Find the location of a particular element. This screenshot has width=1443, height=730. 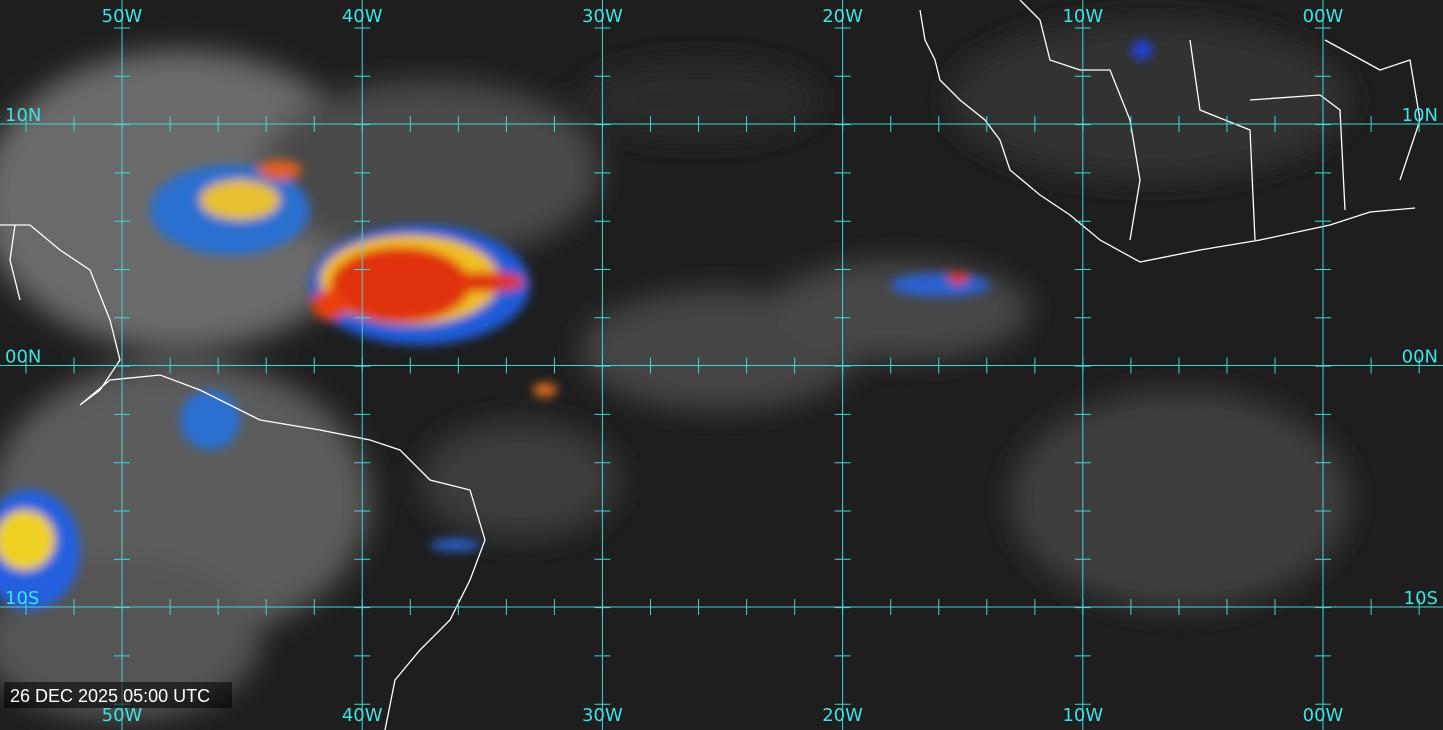

longitude-label-bottom: 30W is located at coordinates (602, 715).